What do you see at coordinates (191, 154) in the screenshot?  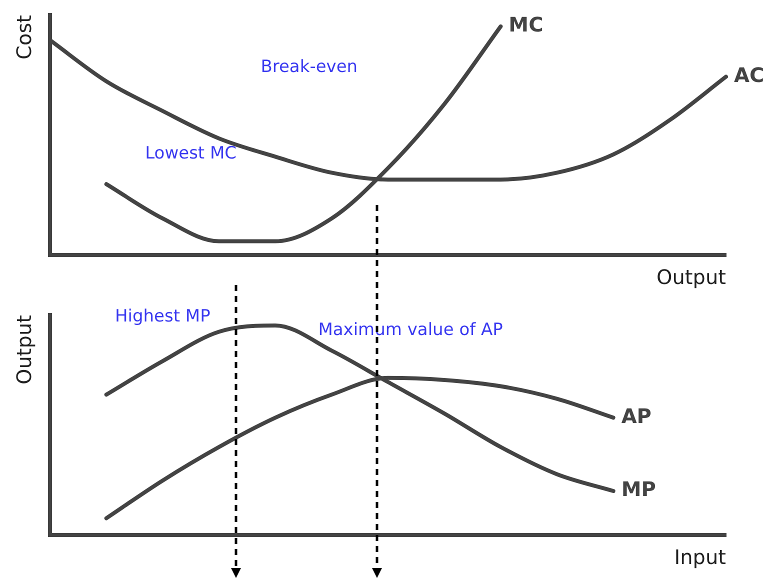 I see `annotation: Lowest MC` at bounding box center [191, 154].